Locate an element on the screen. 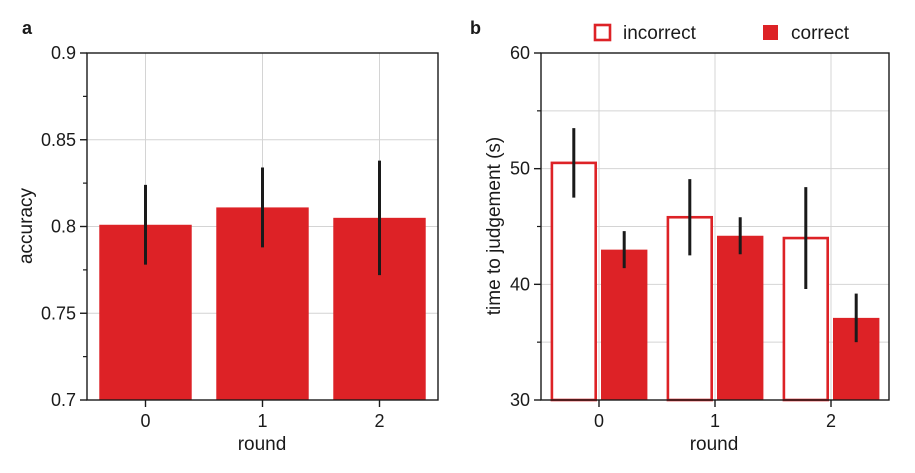  legend-label-incorrect: incorrect is located at coordinates (660, 33).